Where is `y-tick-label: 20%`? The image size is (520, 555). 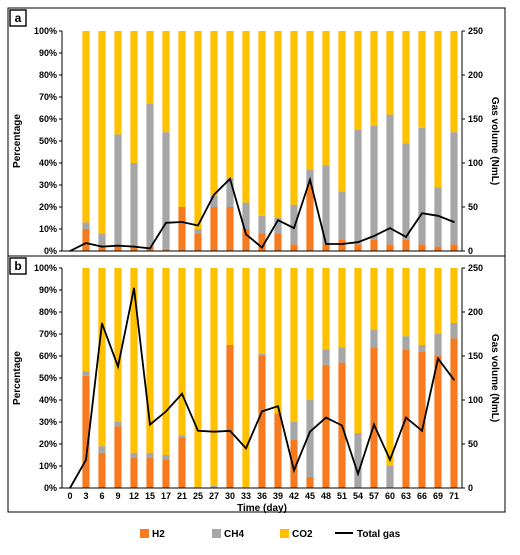
y-tick-label: 20% is located at coordinates (48, 207).